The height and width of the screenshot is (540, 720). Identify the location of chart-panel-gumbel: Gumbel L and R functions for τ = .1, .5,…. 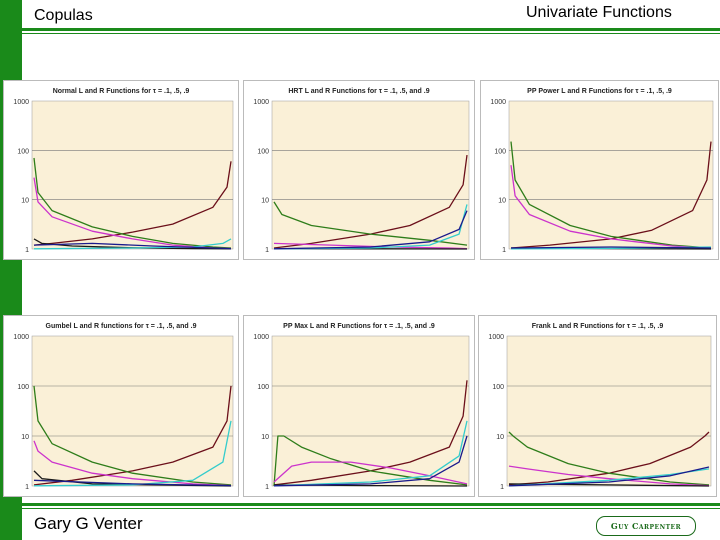
(121, 406).